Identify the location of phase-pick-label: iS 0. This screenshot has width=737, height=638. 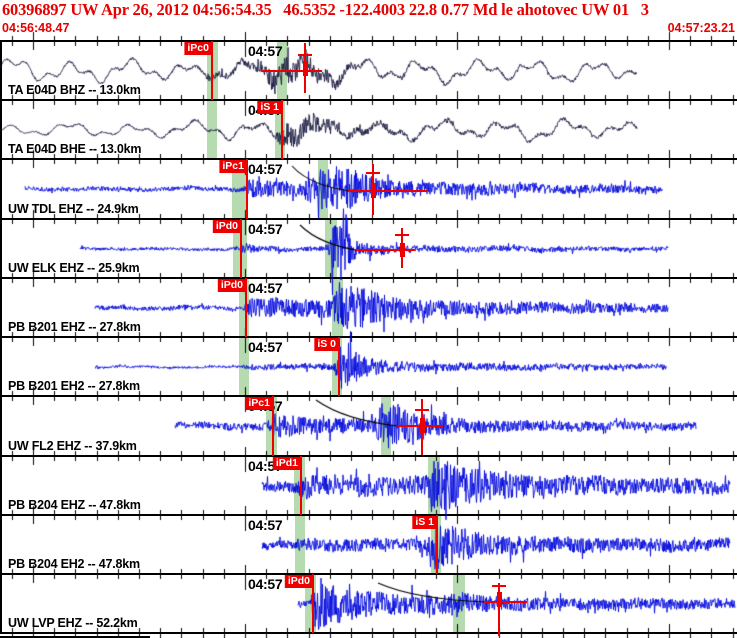
(326, 344).